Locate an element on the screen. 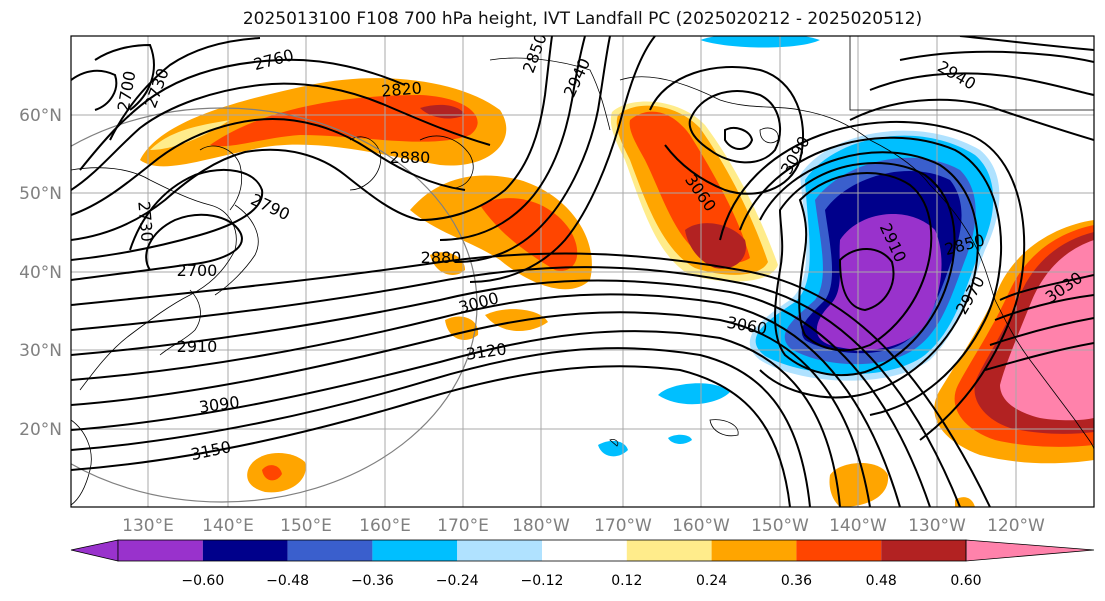 The image size is (1105, 601). lat-label: 50°N is located at coordinates (40, 194).